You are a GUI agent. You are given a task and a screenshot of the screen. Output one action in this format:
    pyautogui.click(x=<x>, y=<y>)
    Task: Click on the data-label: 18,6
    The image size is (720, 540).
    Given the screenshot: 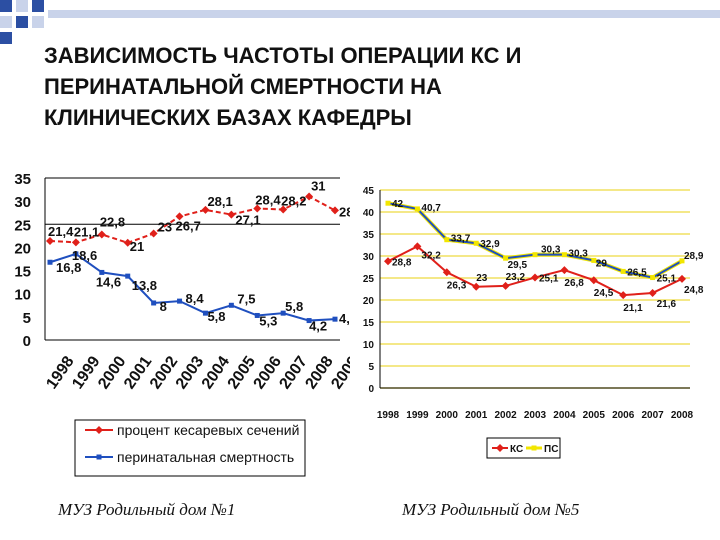 What is the action you would take?
    pyautogui.click(x=84, y=255)
    